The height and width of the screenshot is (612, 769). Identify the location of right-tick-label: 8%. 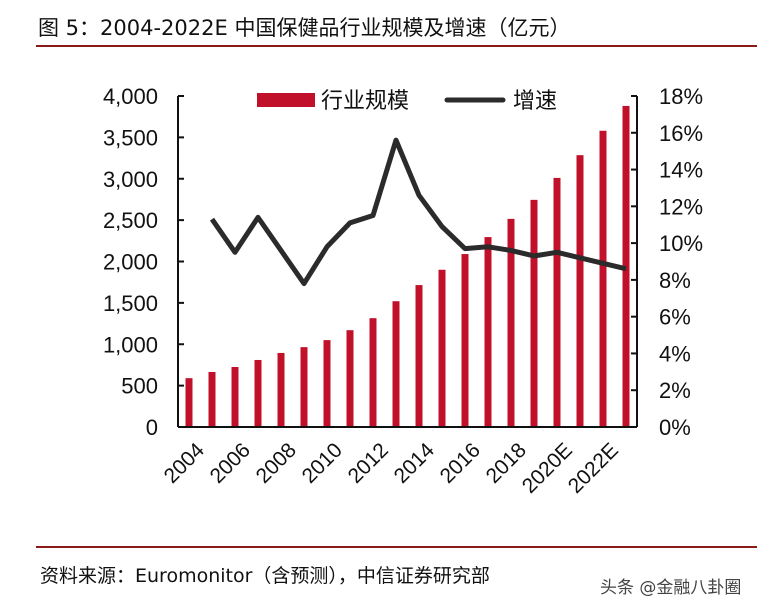
(675, 280).